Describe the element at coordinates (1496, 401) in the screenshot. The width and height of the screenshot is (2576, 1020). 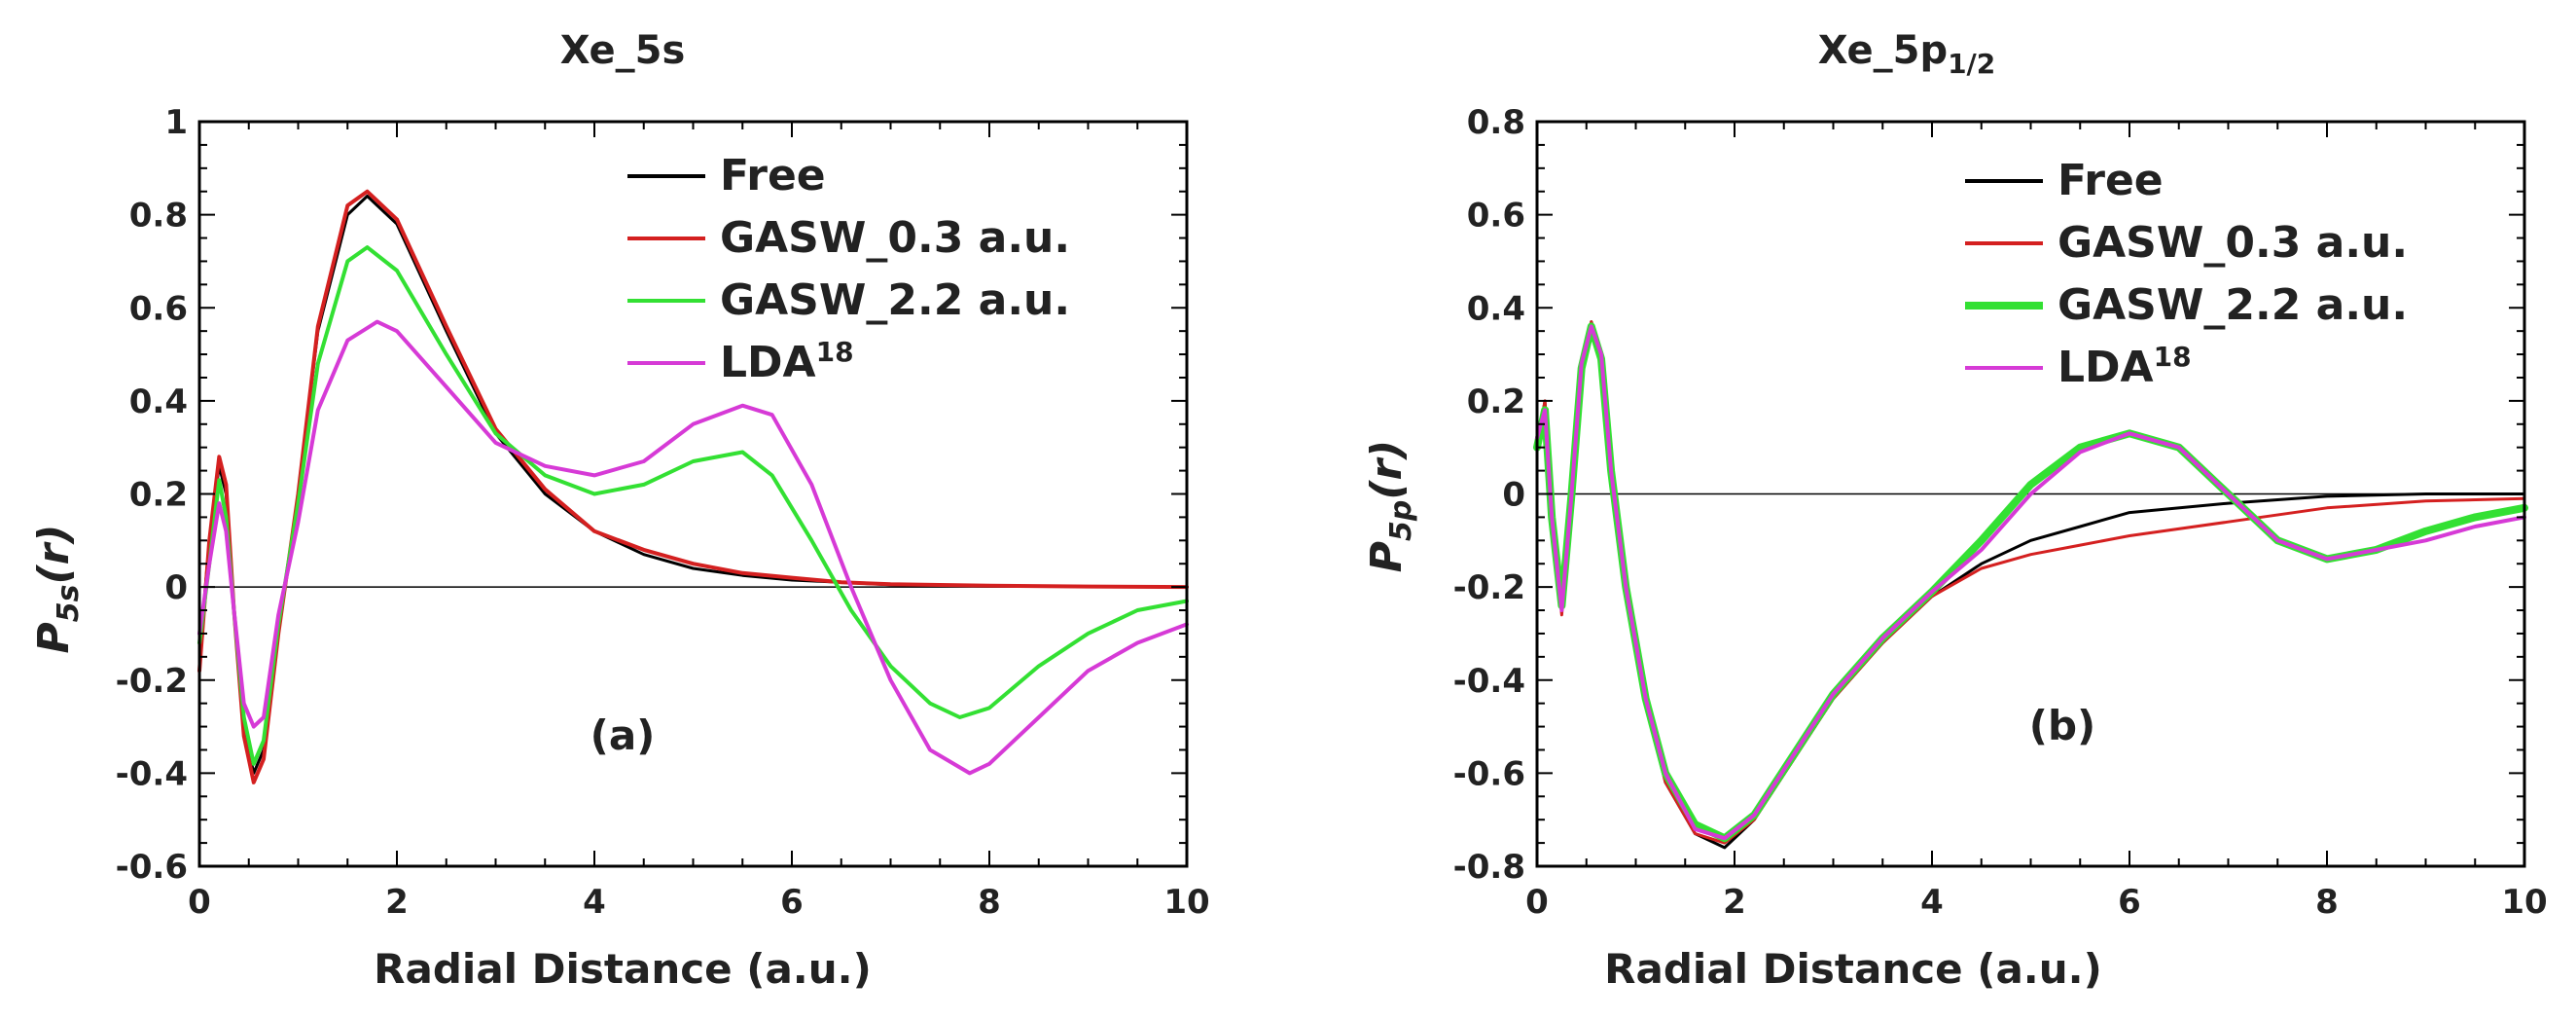
I see `y-tick-label-b: 0.2` at that location.